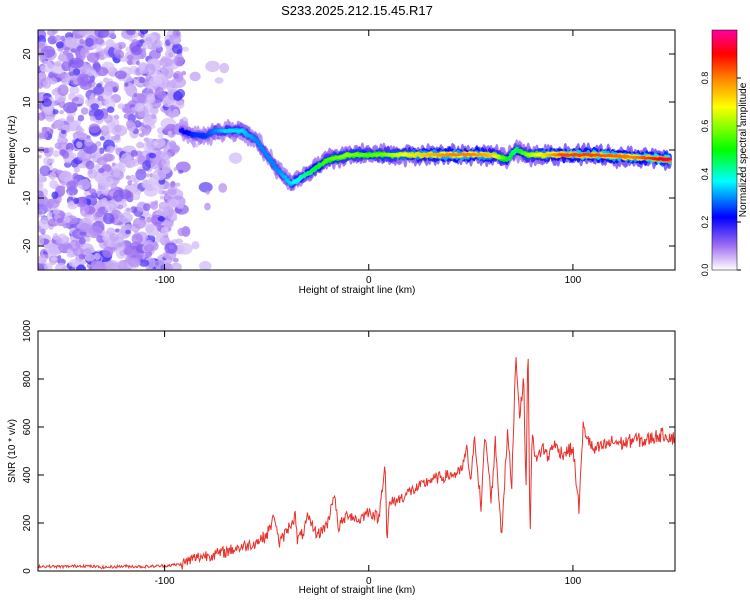  I want to click on spectrogram-ytick-label: -10, so click(27, 197).